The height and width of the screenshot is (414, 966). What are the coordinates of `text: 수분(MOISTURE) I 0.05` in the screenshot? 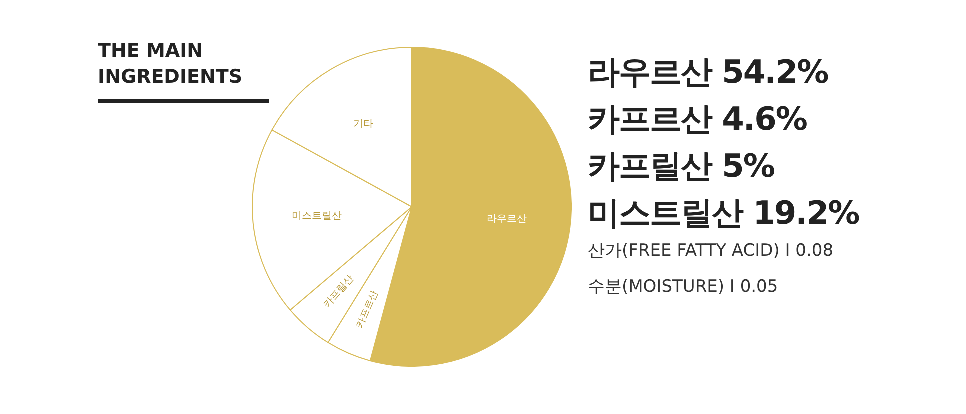 It's located at (684, 287).